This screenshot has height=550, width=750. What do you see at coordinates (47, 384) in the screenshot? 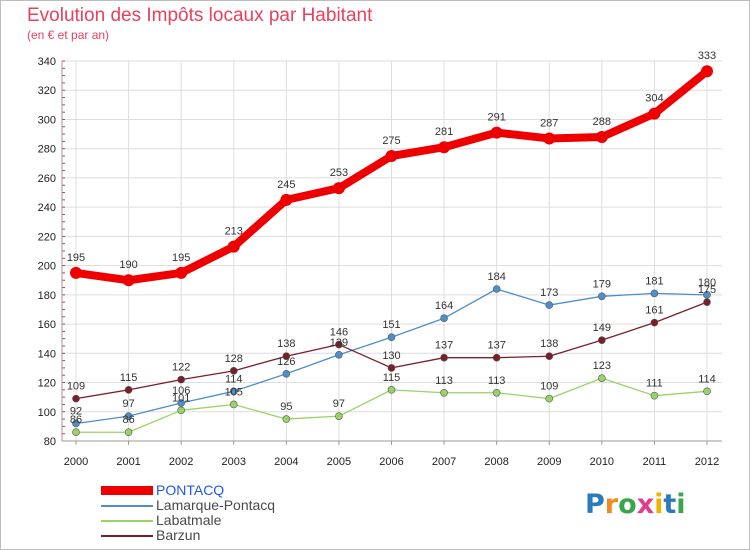
I see `y-tick-label: 120` at bounding box center [47, 384].